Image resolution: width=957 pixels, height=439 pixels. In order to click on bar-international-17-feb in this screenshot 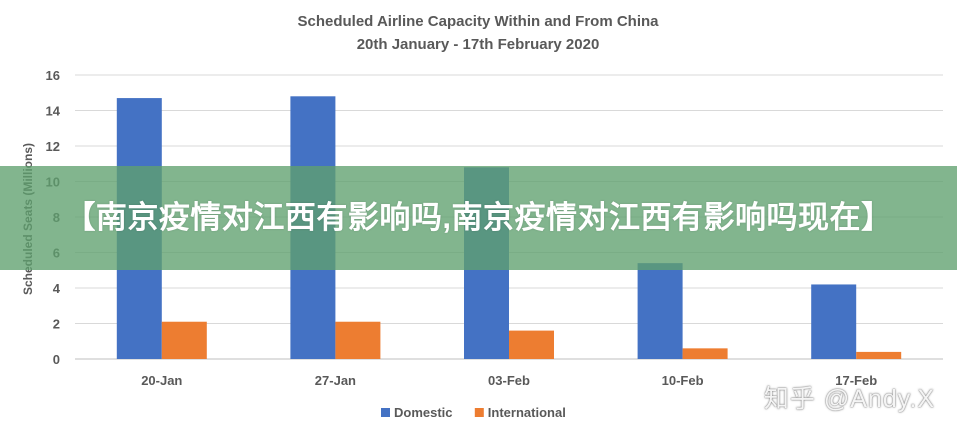, I will do `click(879, 355)`.